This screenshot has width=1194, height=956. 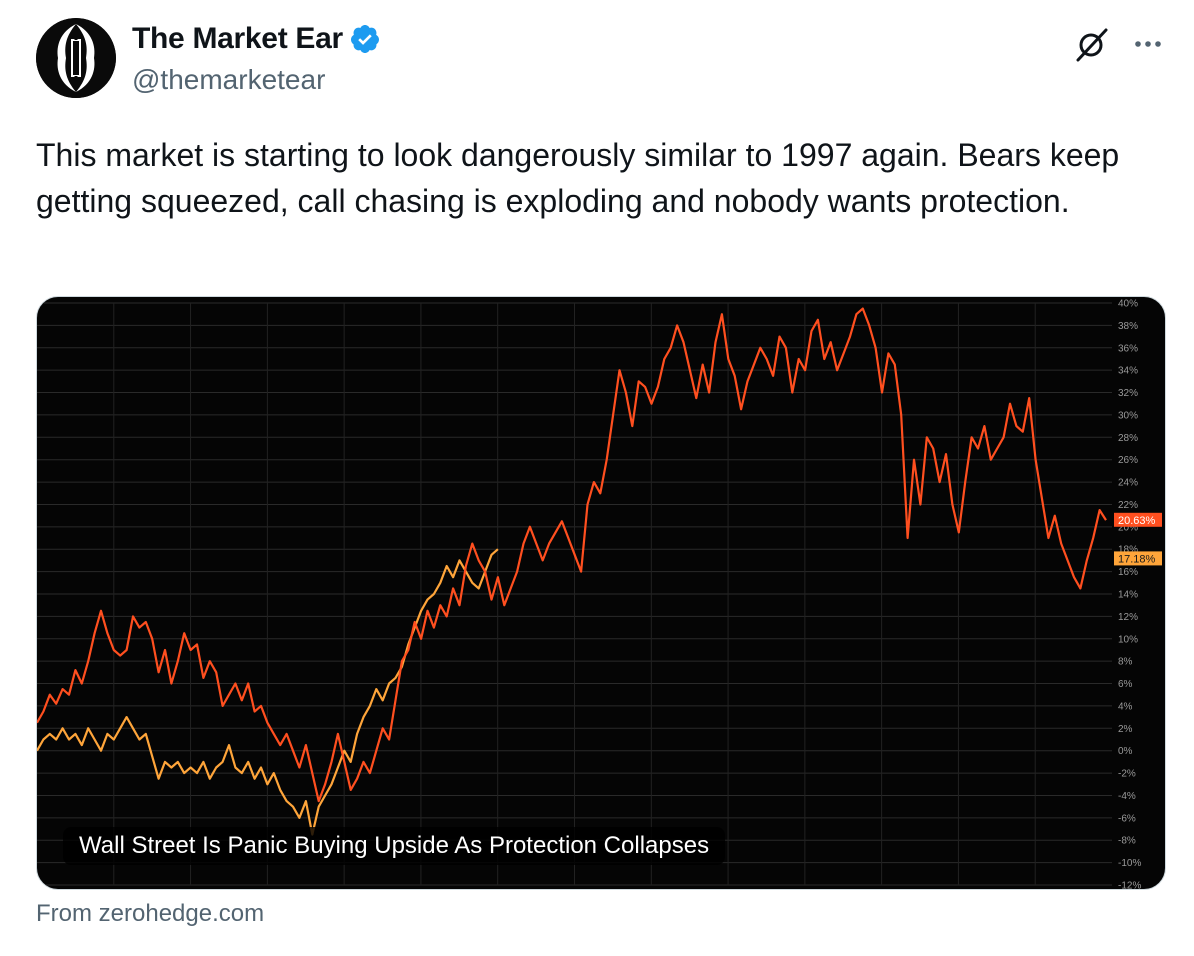 I want to click on user-handle: @themarketear, so click(x=229, y=79).